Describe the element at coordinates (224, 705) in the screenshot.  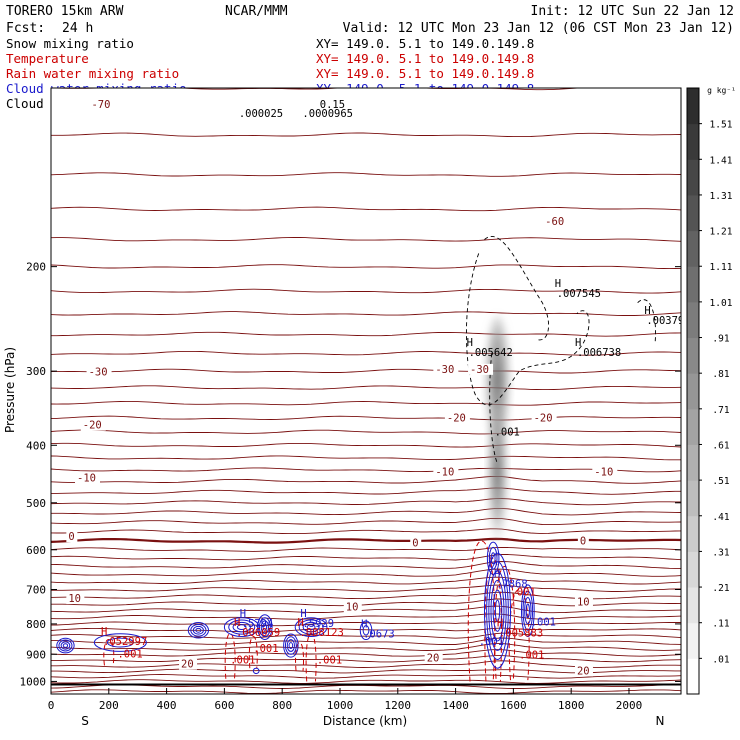
I see `x-tick-label: 600` at that location.